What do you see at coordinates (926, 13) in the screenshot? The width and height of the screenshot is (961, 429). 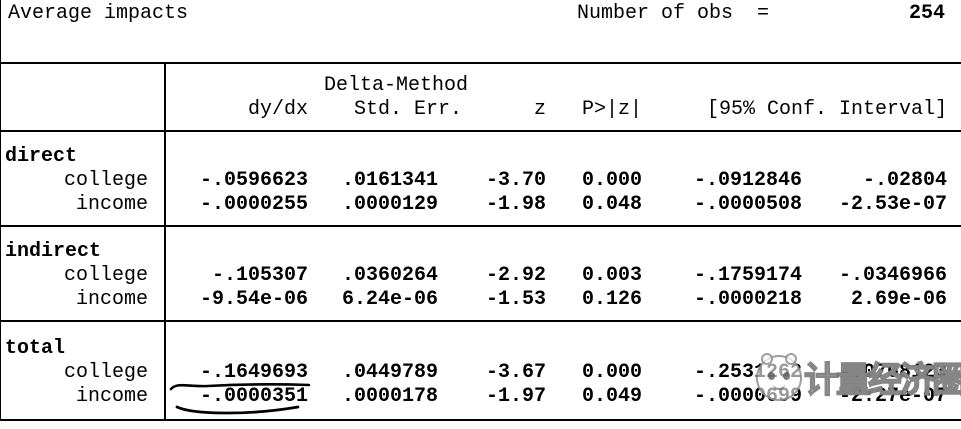 I see `obs-value: 254` at bounding box center [926, 13].